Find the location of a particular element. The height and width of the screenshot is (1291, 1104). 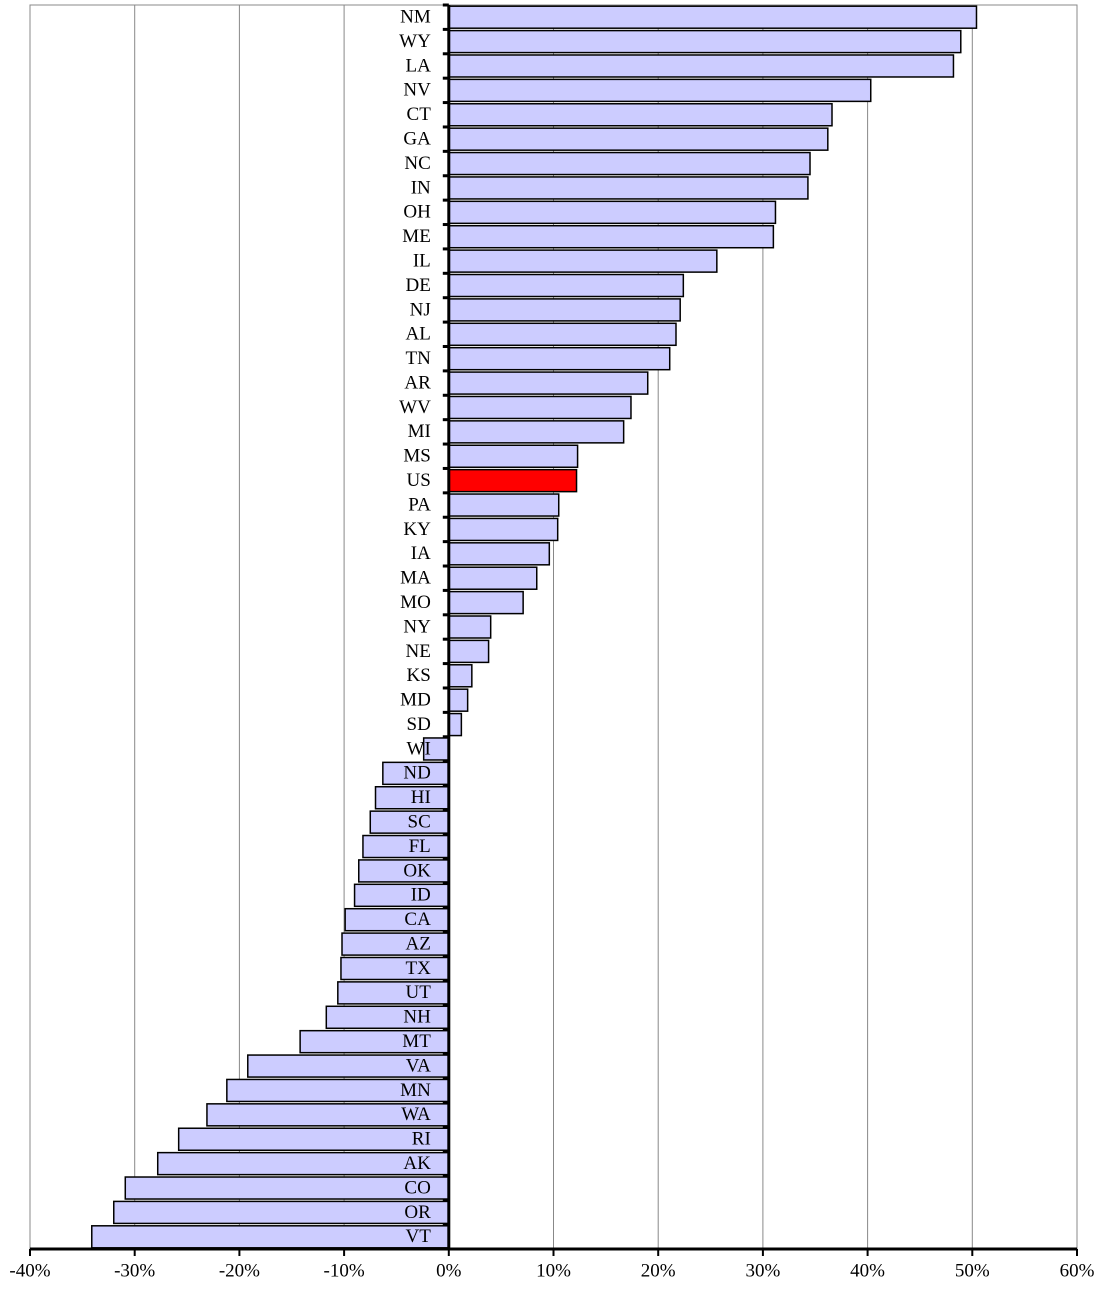

y-tick-label: AR is located at coordinates (417, 382).